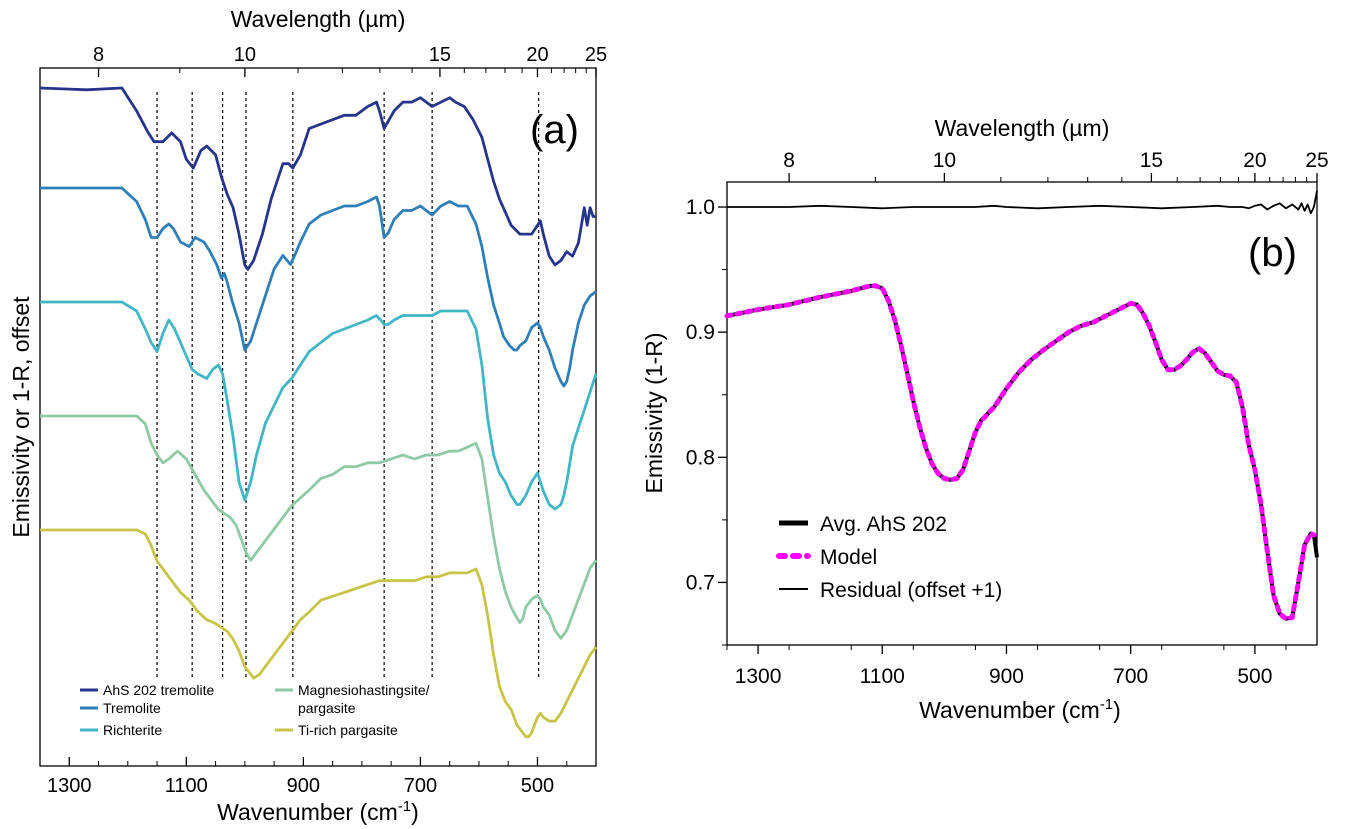  Describe the element at coordinates (911, 590) in the screenshot. I see `legend-label-residual-offset-1: Residual (offset +1)` at that location.